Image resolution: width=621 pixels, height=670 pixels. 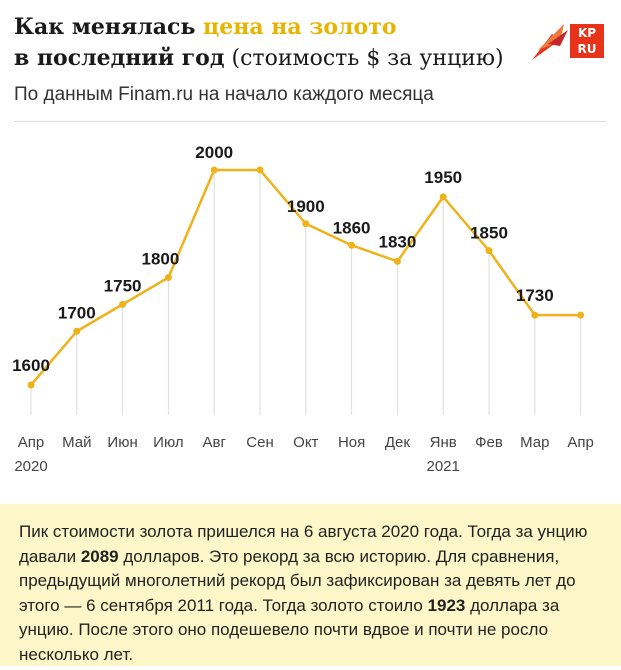 What do you see at coordinates (587, 41) in the screenshot?
I see `logo-badge: KP RU` at bounding box center [587, 41].